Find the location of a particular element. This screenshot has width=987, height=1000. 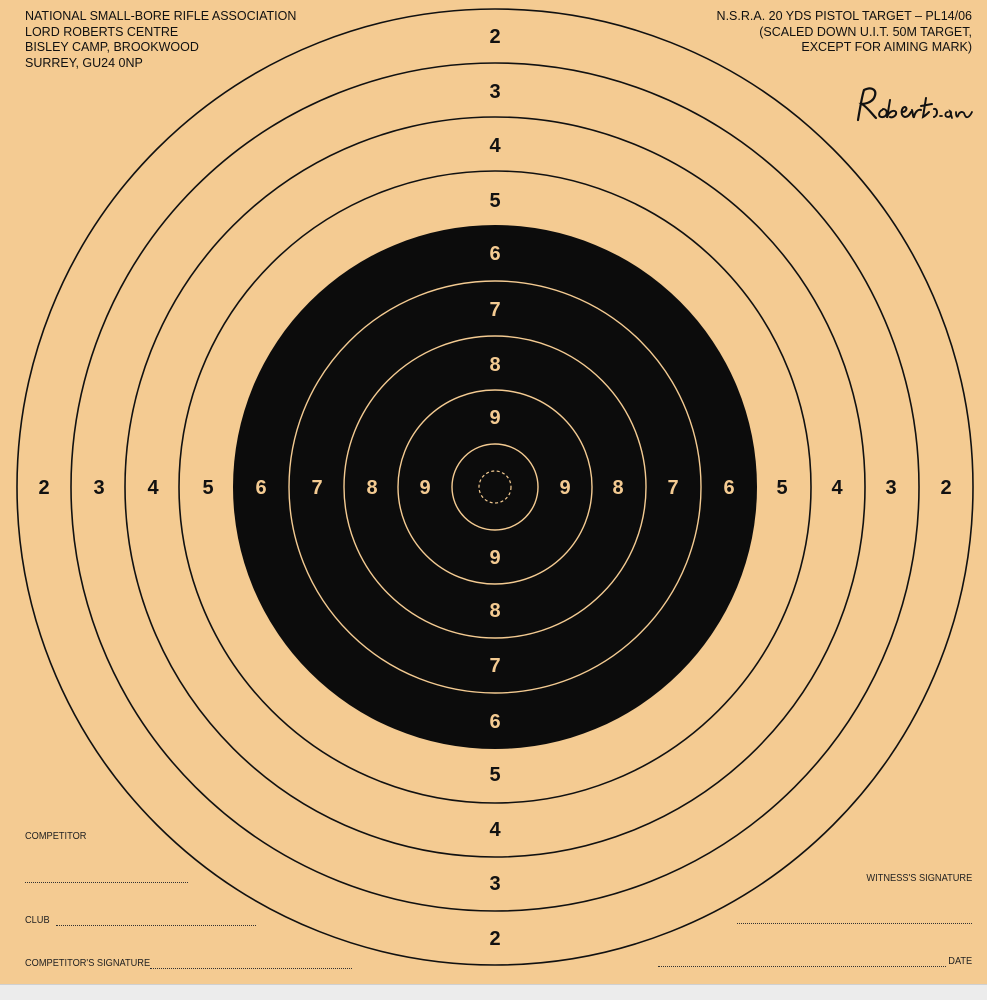

witness-signature-line is located at coordinates (854, 923).